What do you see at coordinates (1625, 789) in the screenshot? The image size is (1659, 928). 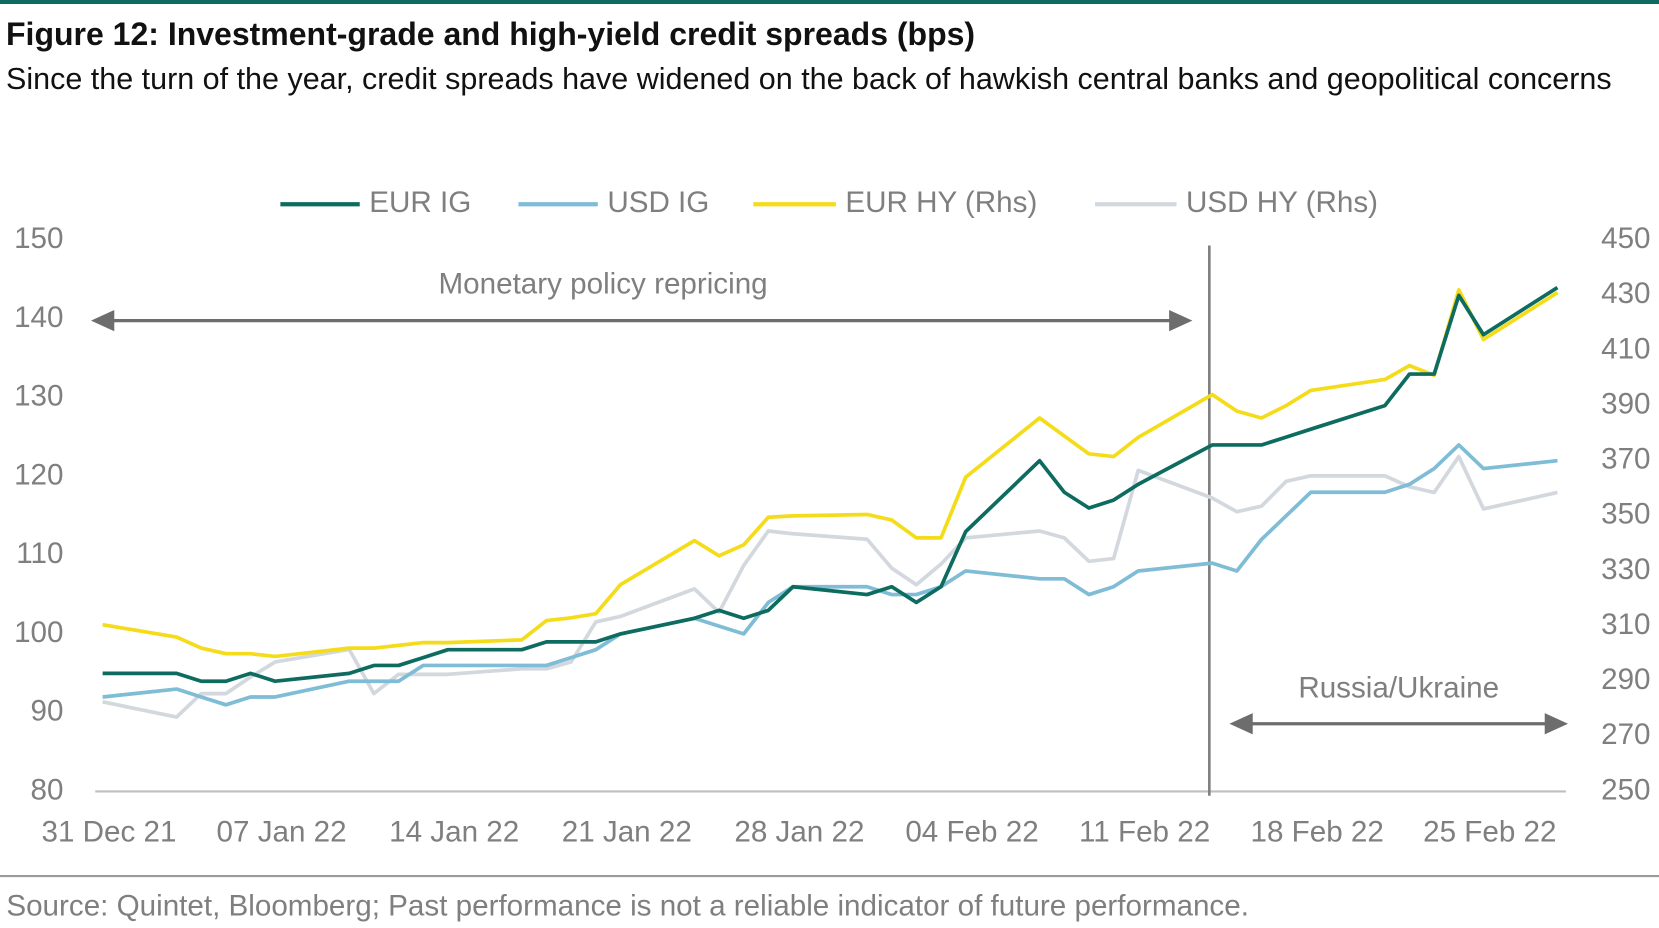 I see `y2-tick-label: 250` at bounding box center [1625, 789].